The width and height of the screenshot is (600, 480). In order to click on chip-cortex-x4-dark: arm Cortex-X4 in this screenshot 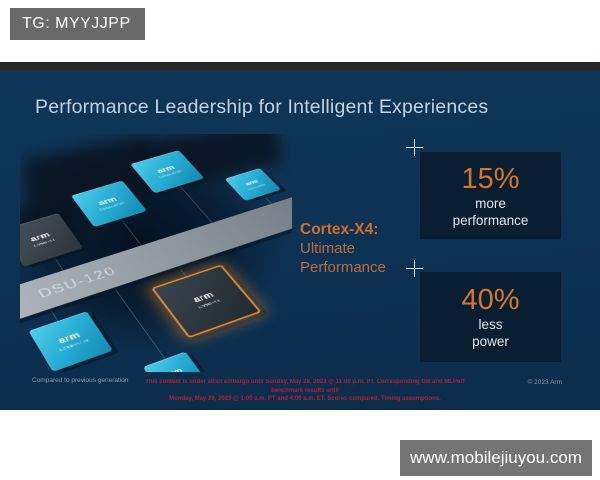, I will do `click(52, 240)`.